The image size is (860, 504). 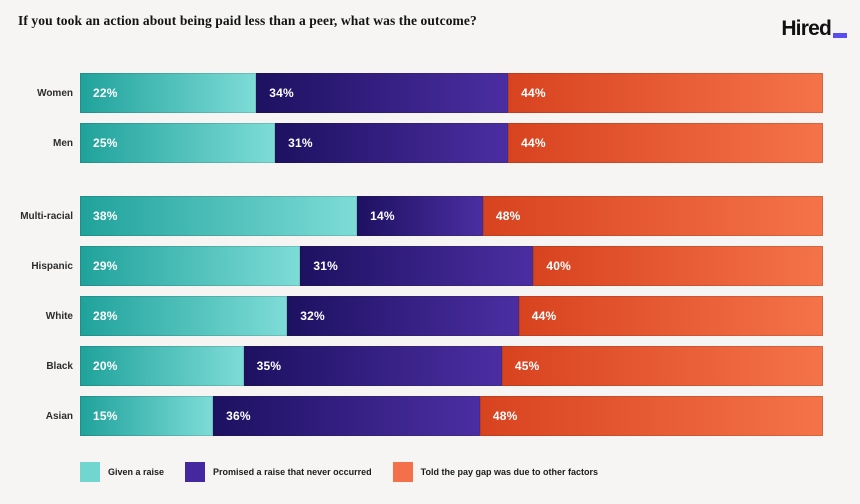 I want to click on legend-item: Promised a raise that never occurred, so click(x=278, y=472).